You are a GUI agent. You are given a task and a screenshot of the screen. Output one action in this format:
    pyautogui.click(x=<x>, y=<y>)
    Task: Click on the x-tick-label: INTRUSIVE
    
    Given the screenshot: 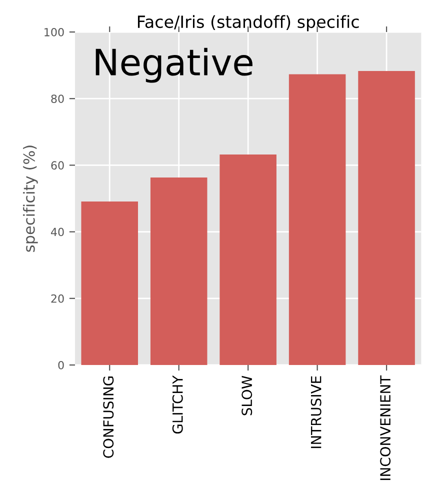 What is the action you would take?
    pyautogui.click(x=316, y=412)
    